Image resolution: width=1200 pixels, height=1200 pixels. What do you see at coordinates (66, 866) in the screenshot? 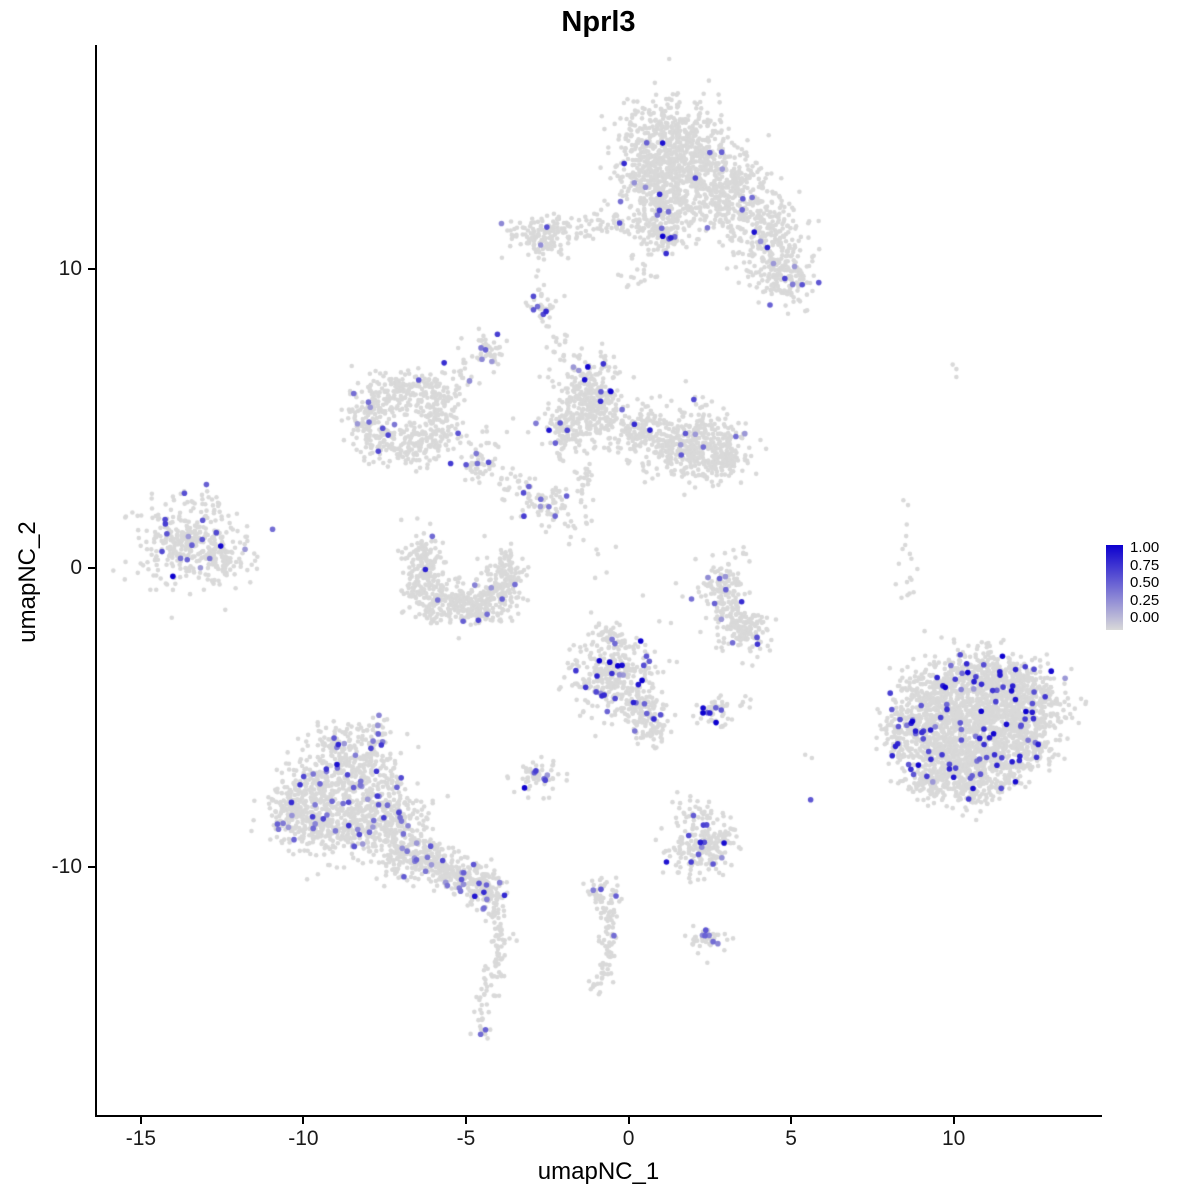
I see `y-tick-label: -10` at bounding box center [66, 866].